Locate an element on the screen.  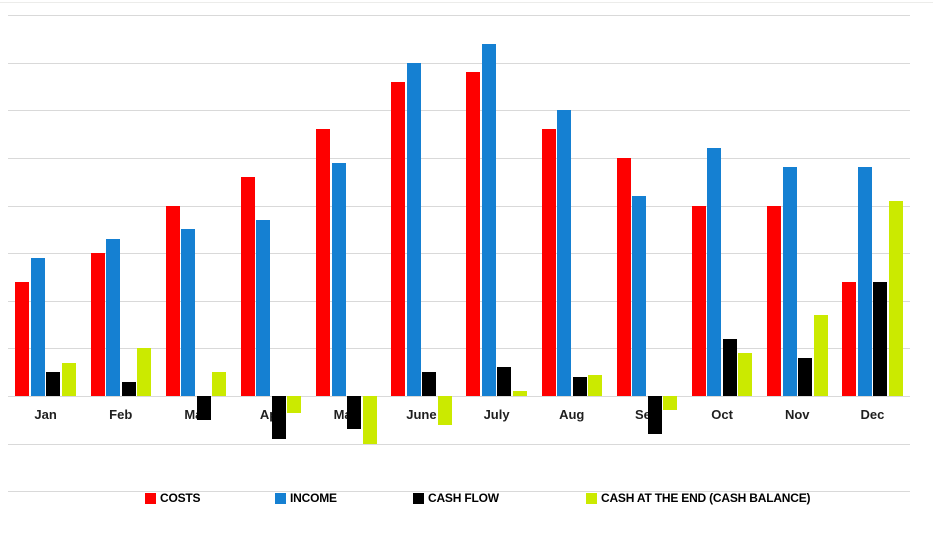
bar-income-june is located at coordinates (413, 229).